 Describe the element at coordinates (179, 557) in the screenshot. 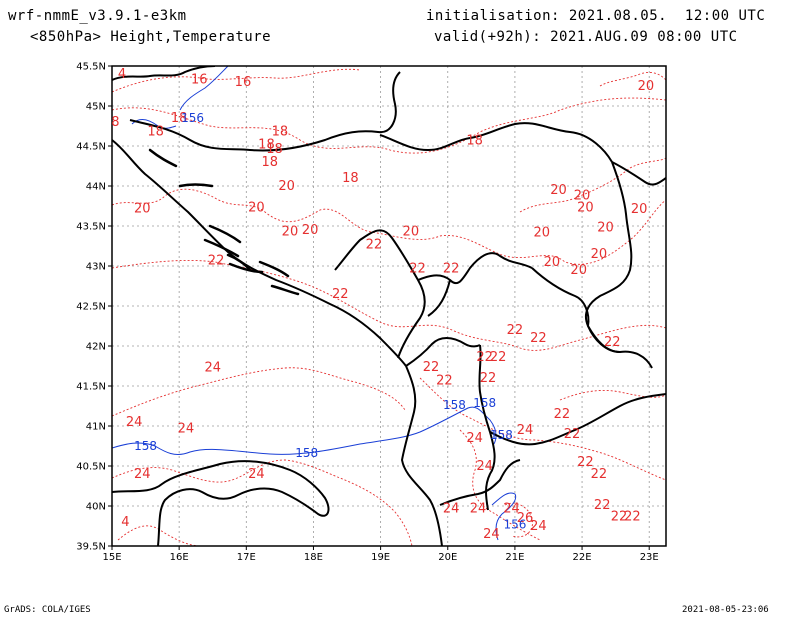

I see `lon-tick-label: 16E` at that location.